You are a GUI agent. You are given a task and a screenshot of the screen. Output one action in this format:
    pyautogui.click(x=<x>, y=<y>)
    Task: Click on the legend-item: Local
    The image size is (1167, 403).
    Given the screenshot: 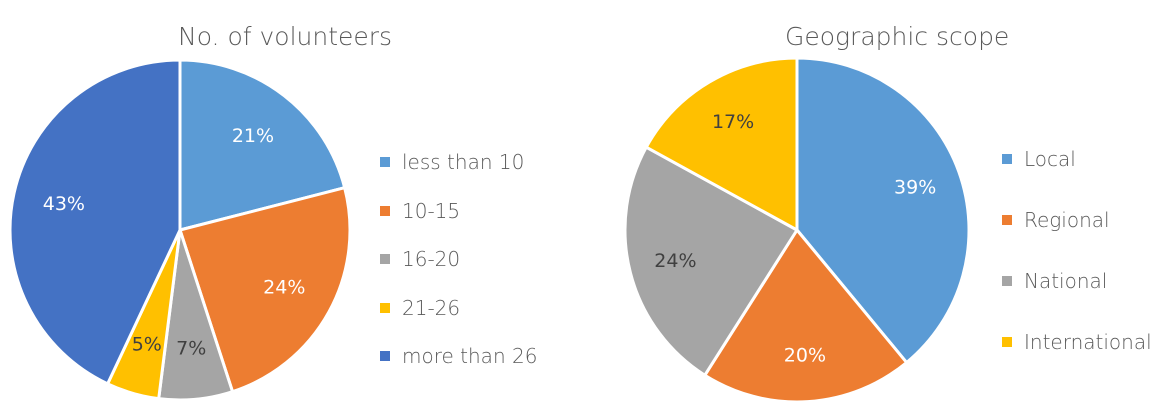 What is the action you would take?
    pyautogui.click(x=1077, y=158)
    